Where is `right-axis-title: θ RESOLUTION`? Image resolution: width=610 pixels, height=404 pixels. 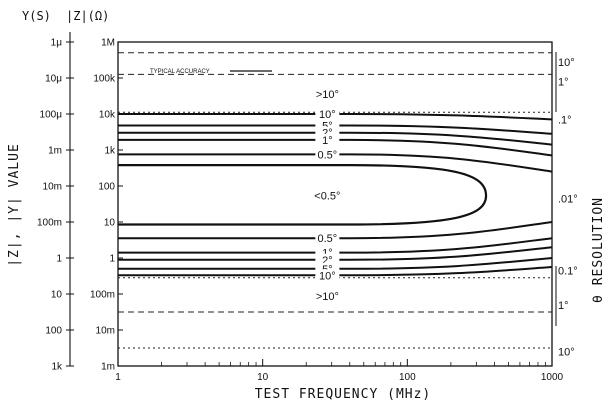
right-axis-title: θ RESOLUTION is located at coordinates (598, 250).